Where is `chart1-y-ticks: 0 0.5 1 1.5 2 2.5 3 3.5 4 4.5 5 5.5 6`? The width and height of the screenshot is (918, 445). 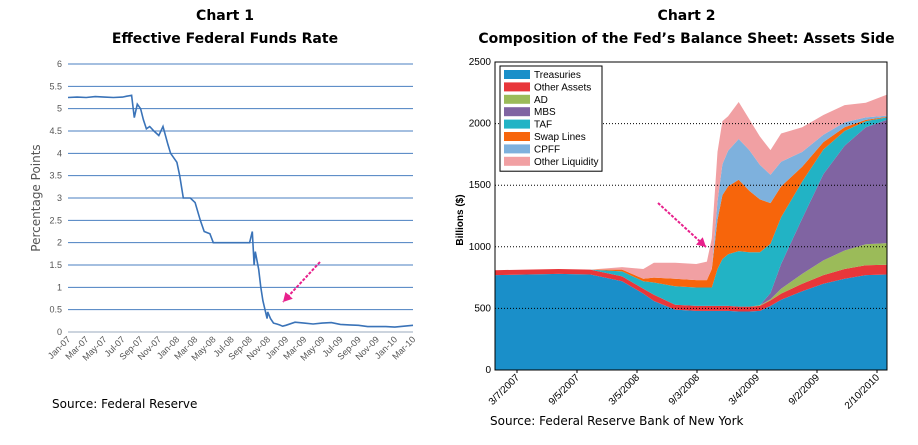
chart1-y-ticks: 0 0.5 1 1.5 2 2.5 3 3.5 4 4.5 5 5.5 6 is located at coordinates (55, 198).